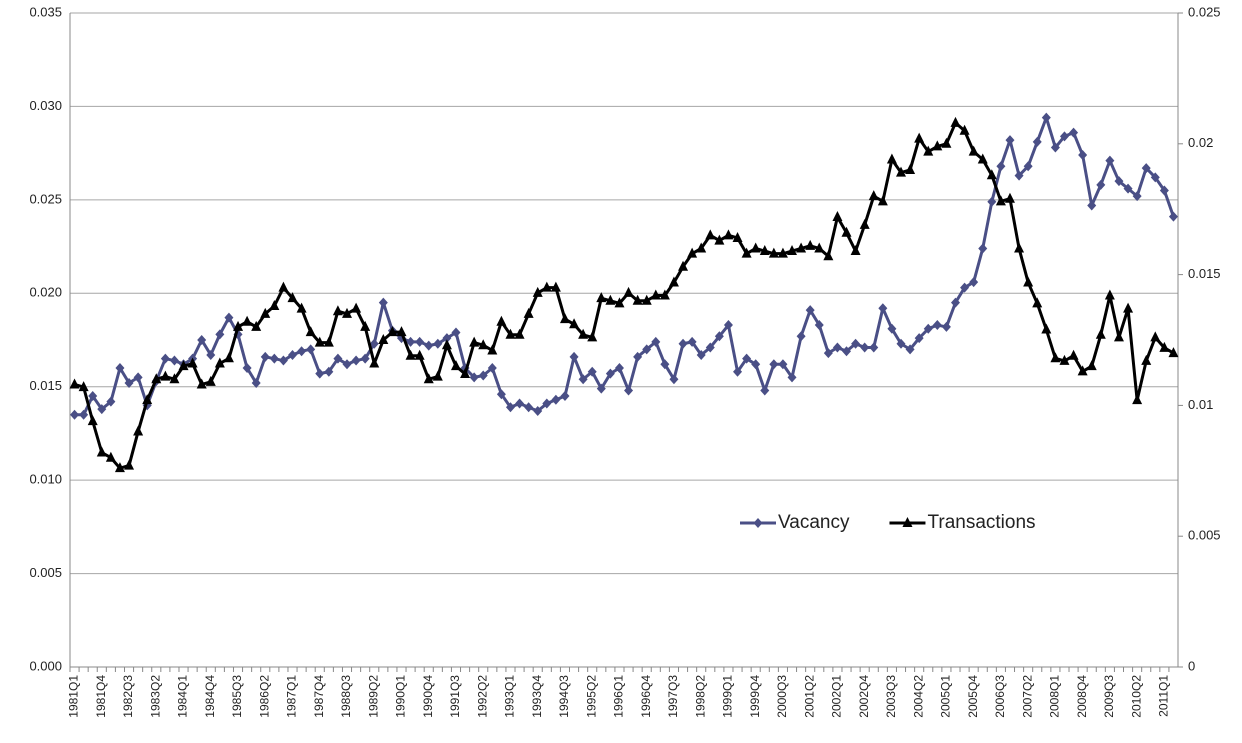 The width and height of the screenshot is (1242, 743). What do you see at coordinates (1082, 696) in the screenshot?
I see `x-tick-label: 2008Q4` at bounding box center [1082, 696].